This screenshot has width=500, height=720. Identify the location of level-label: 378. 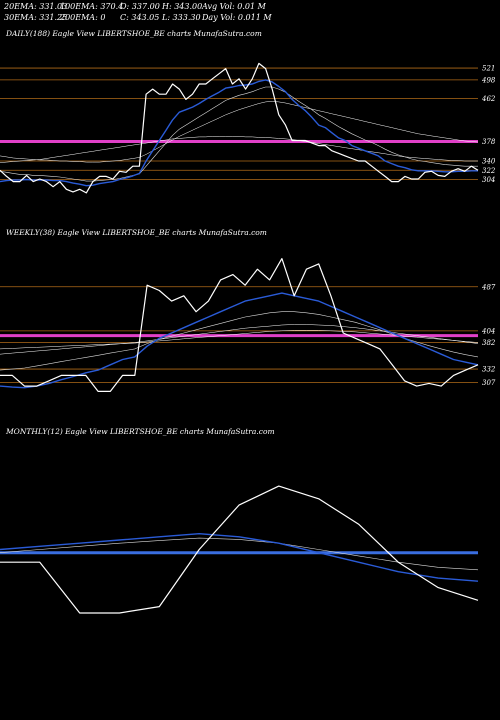
(489, 142).